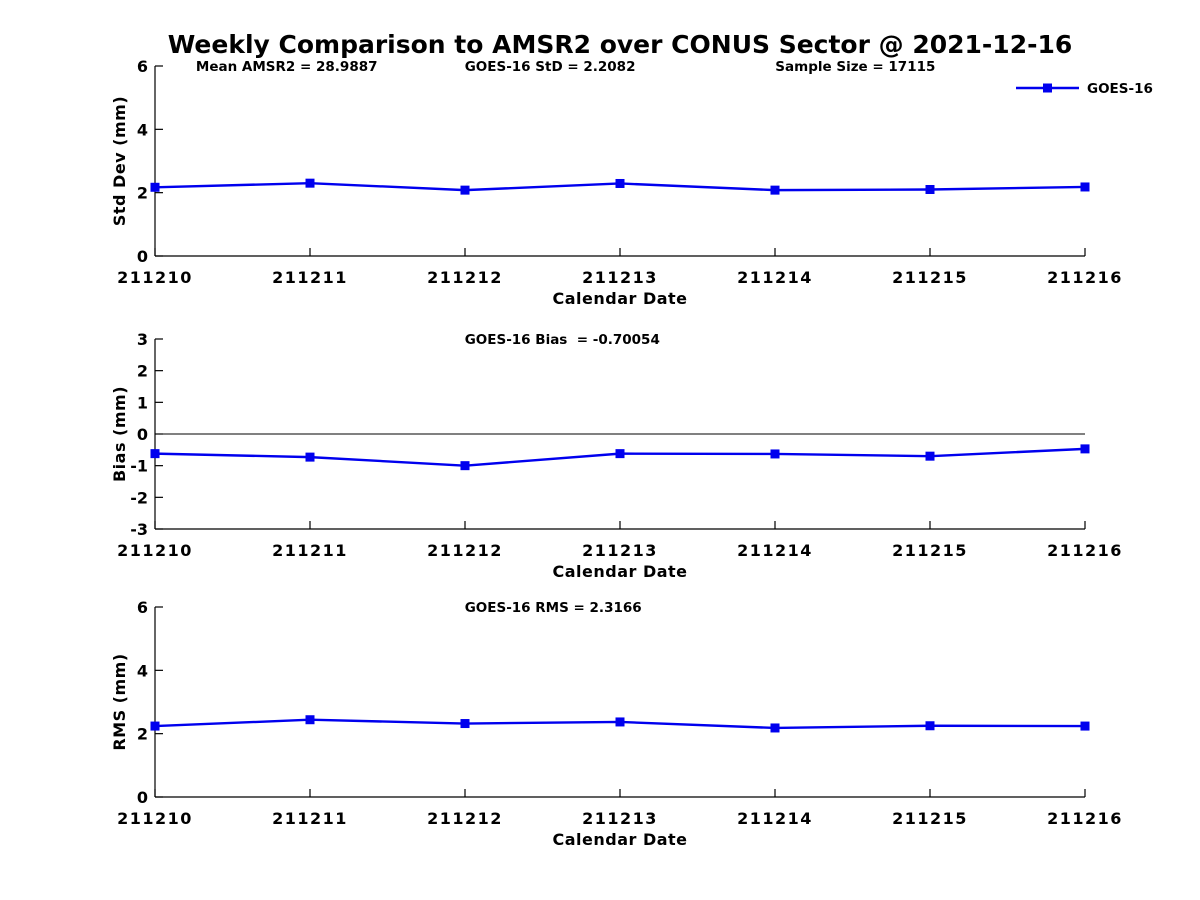  I want to click on sample-size-annotation: Sample Size = 17115, so click(855, 67).